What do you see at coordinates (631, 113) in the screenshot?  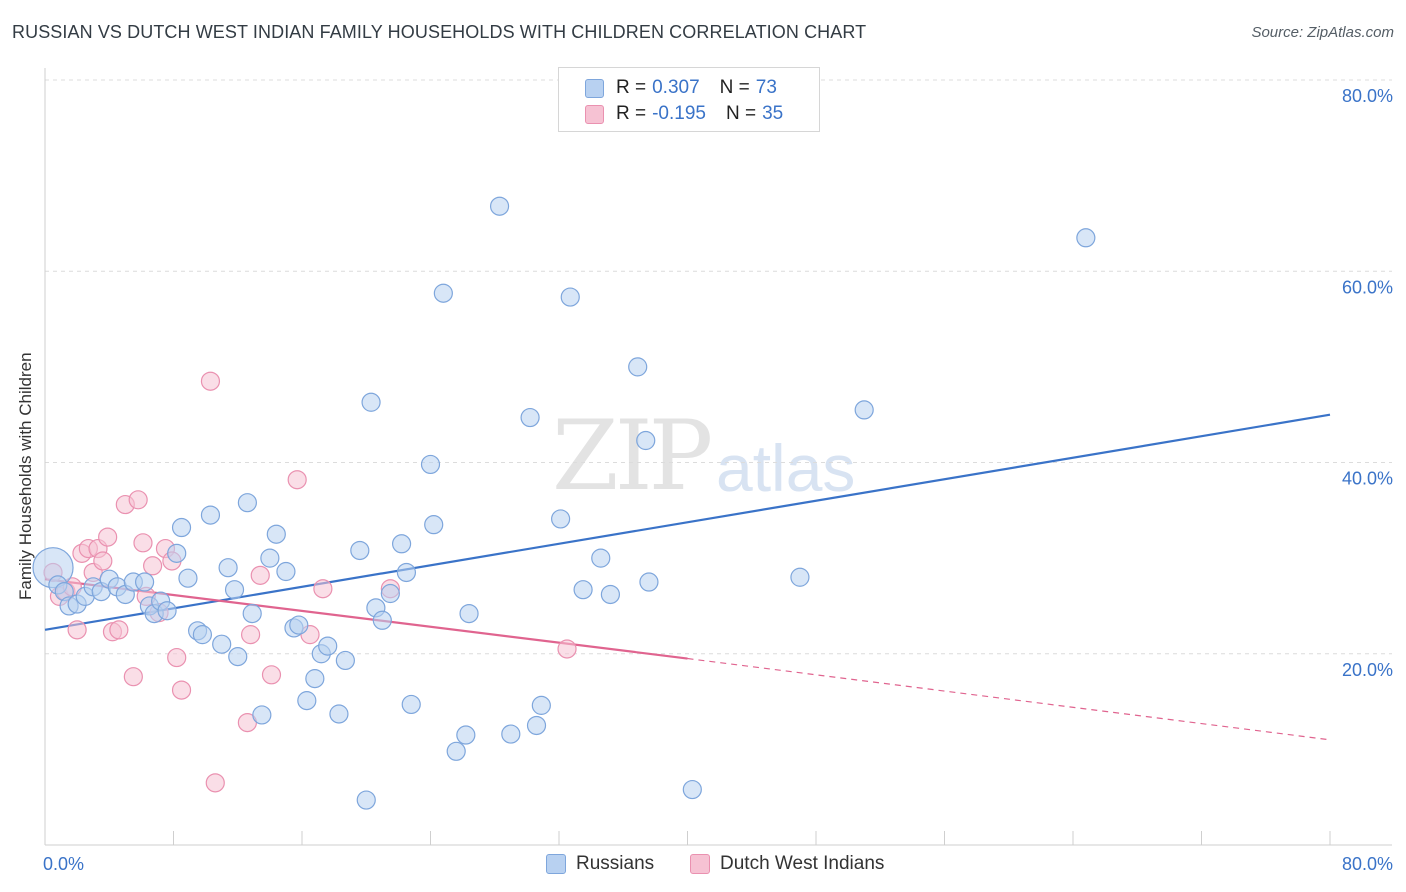 I see `dutch-r-label: R =` at bounding box center [631, 113].